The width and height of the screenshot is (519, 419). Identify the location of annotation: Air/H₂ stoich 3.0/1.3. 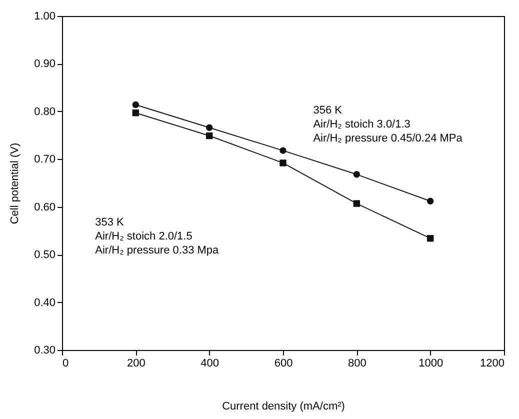
(361, 124).